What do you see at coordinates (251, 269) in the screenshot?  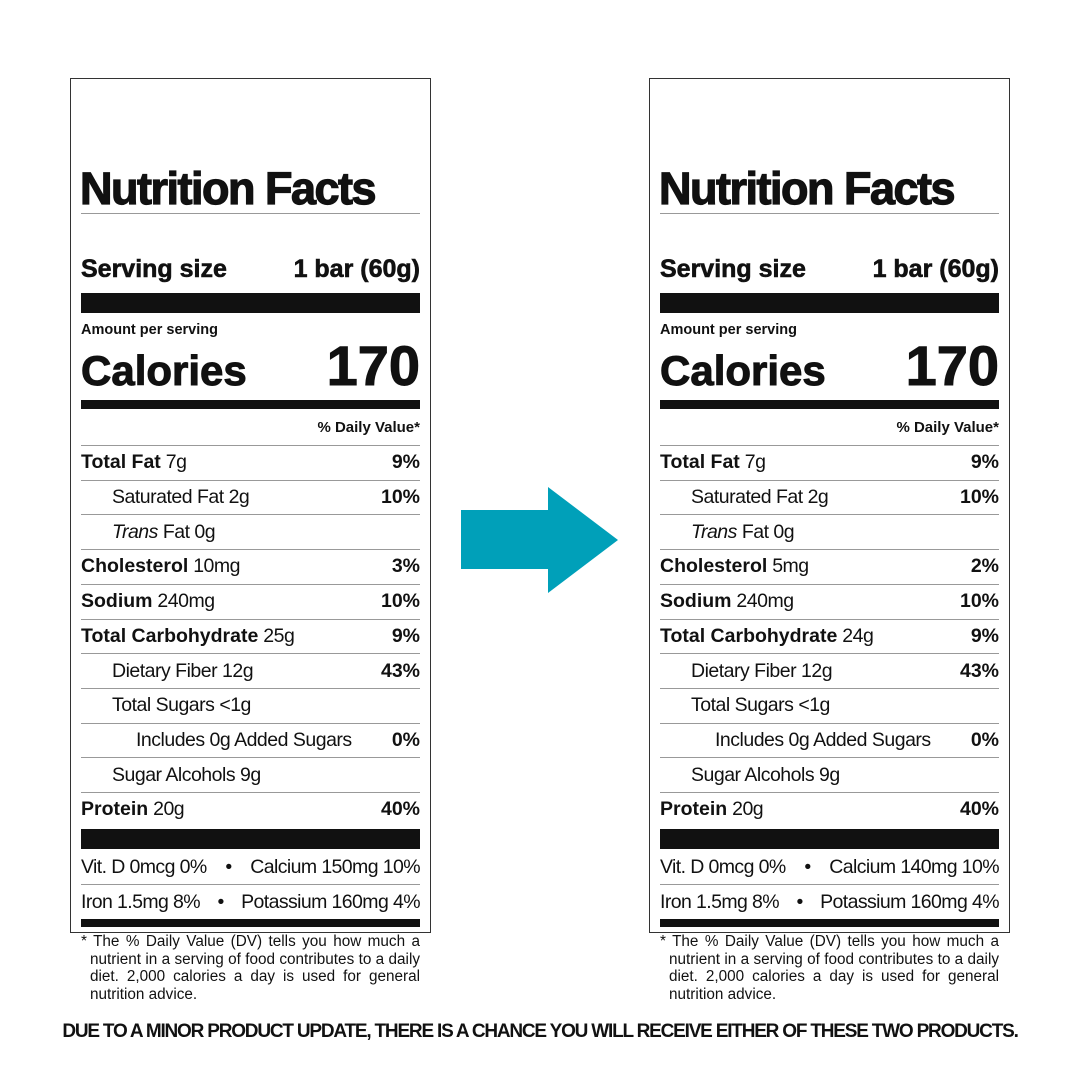 I see `serving-size: Serving size 1 bar (60g)` at bounding box center [251, 269].